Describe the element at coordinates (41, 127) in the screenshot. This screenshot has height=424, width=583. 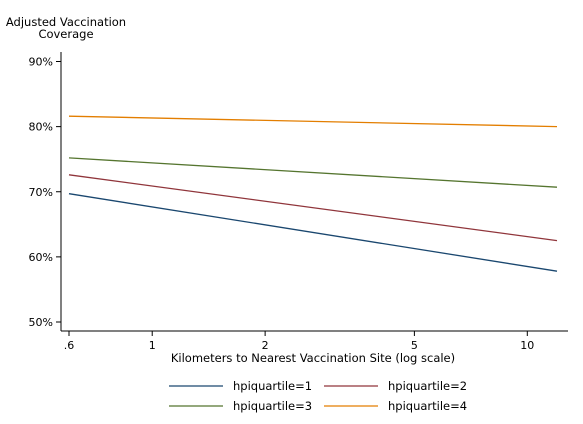
I see `y-tick-label: 80%` at that location.